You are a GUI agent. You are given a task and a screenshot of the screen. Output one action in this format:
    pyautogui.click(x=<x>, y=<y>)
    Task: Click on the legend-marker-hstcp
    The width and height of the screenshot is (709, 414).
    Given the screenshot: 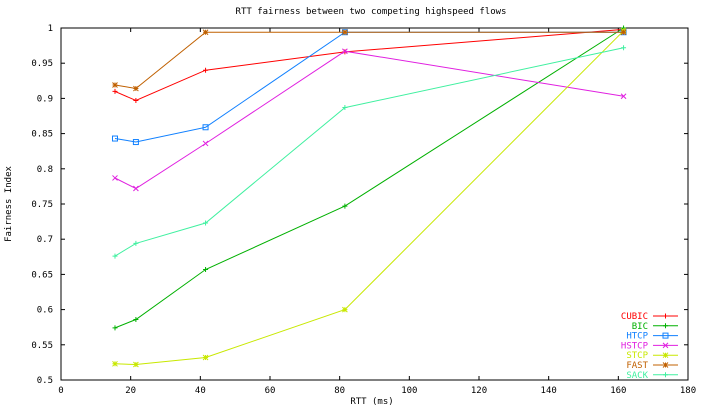 What is the action you would take?
    pyautogui.click(x=665, y=345)
    